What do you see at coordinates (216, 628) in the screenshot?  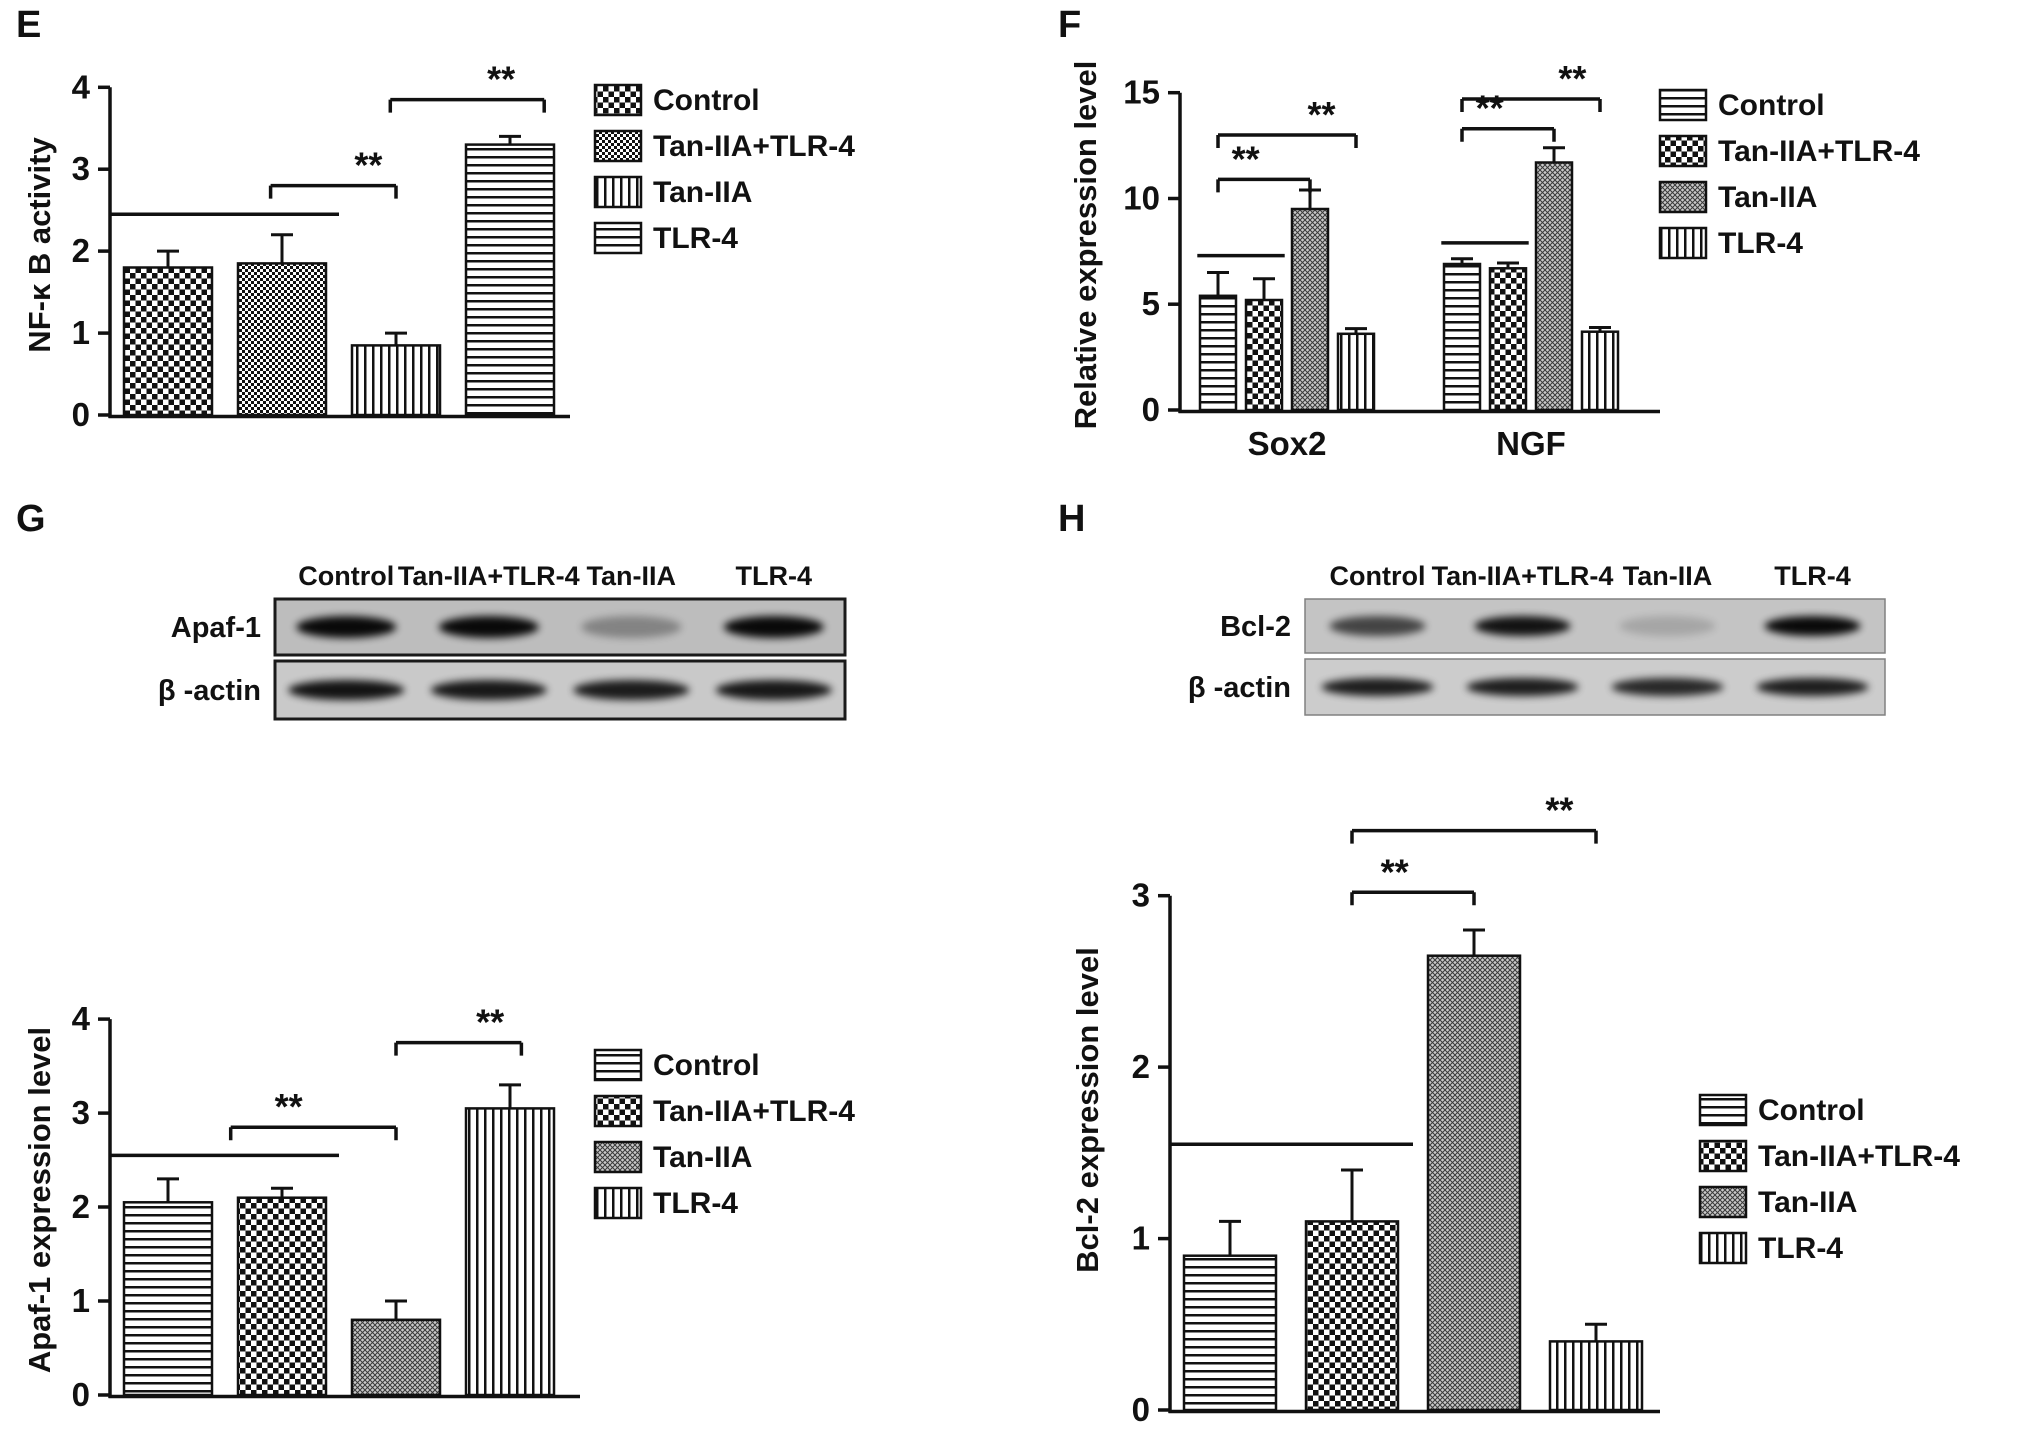 I see `svg-text: Apaf-1` at bounding box center [216, 628].